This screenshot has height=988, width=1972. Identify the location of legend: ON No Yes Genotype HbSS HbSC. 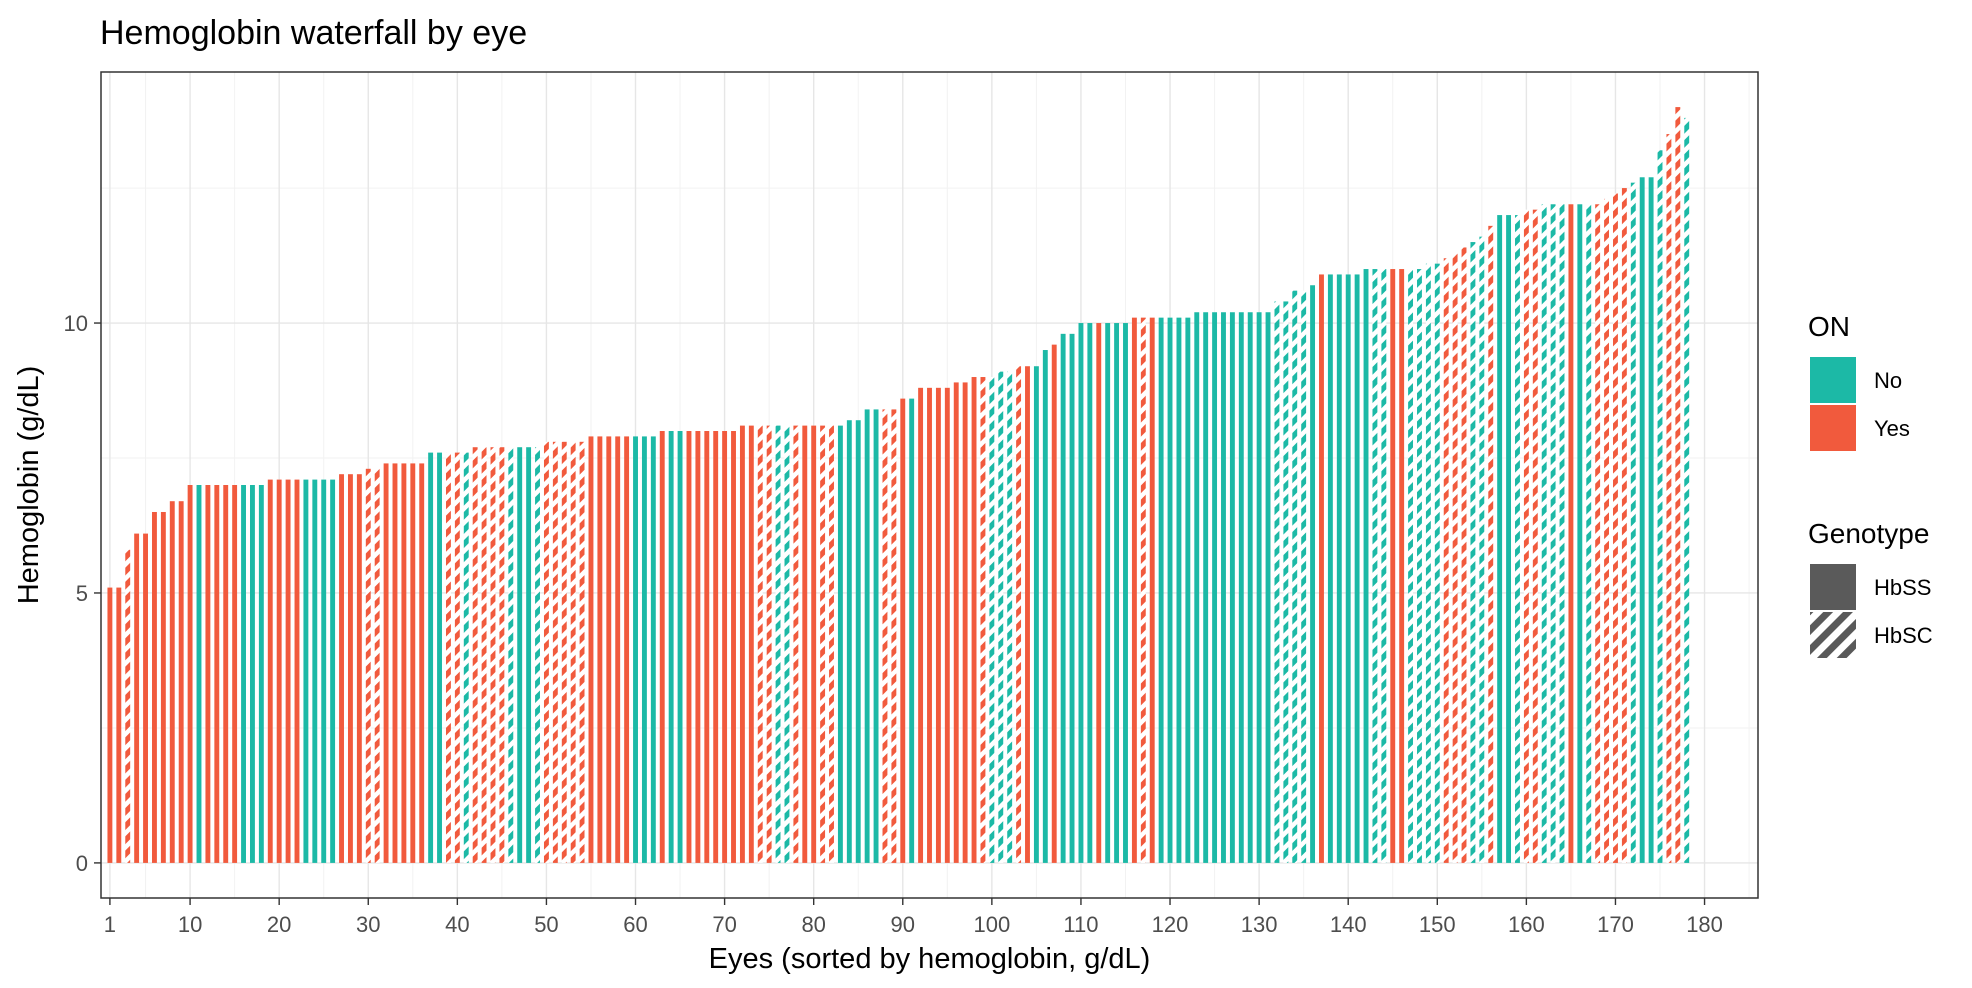
(1870, 484).